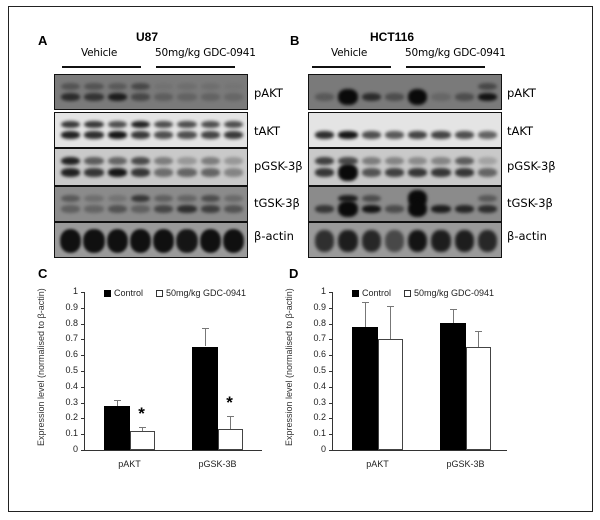 The width and height of the screenshot is (600, 520). What do you see at coordinates (319, 370) in the screenshot?
I see `y-tick-label: 0.5` at bounding box center [319, 370].